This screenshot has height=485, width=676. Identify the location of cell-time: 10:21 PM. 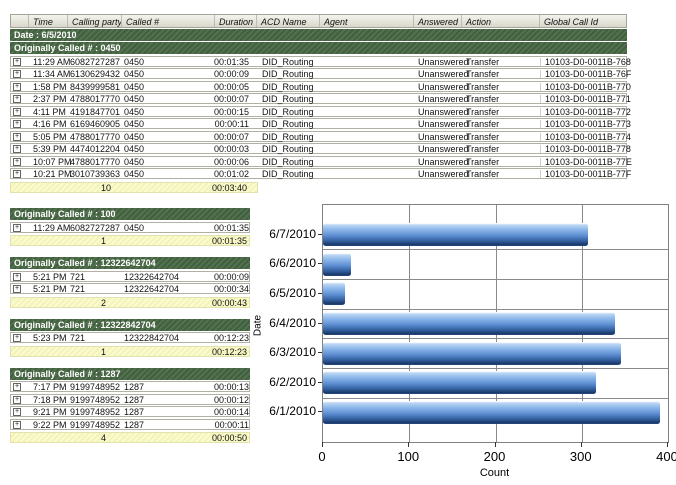
(52, 174).